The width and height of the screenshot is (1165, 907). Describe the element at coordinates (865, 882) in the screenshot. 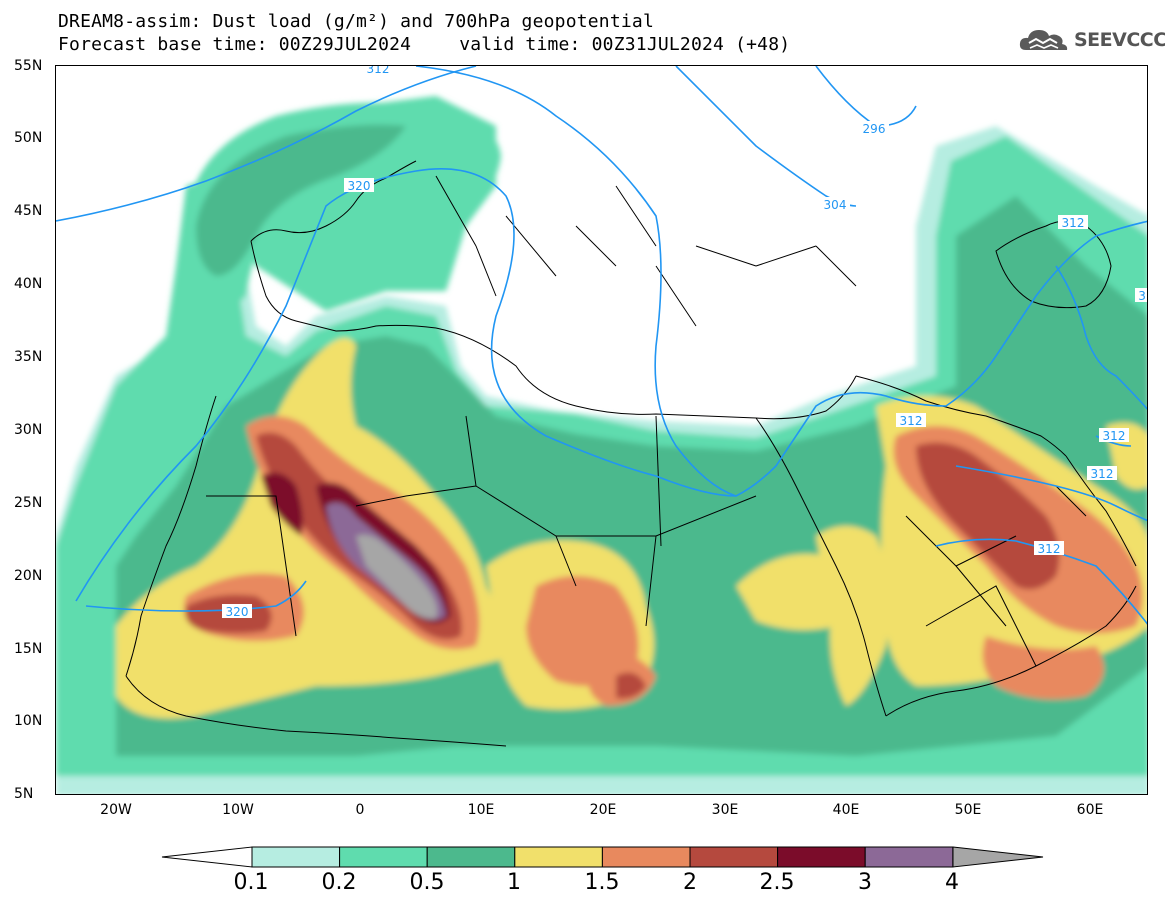

I see `colorbar-label: 3` at that location.